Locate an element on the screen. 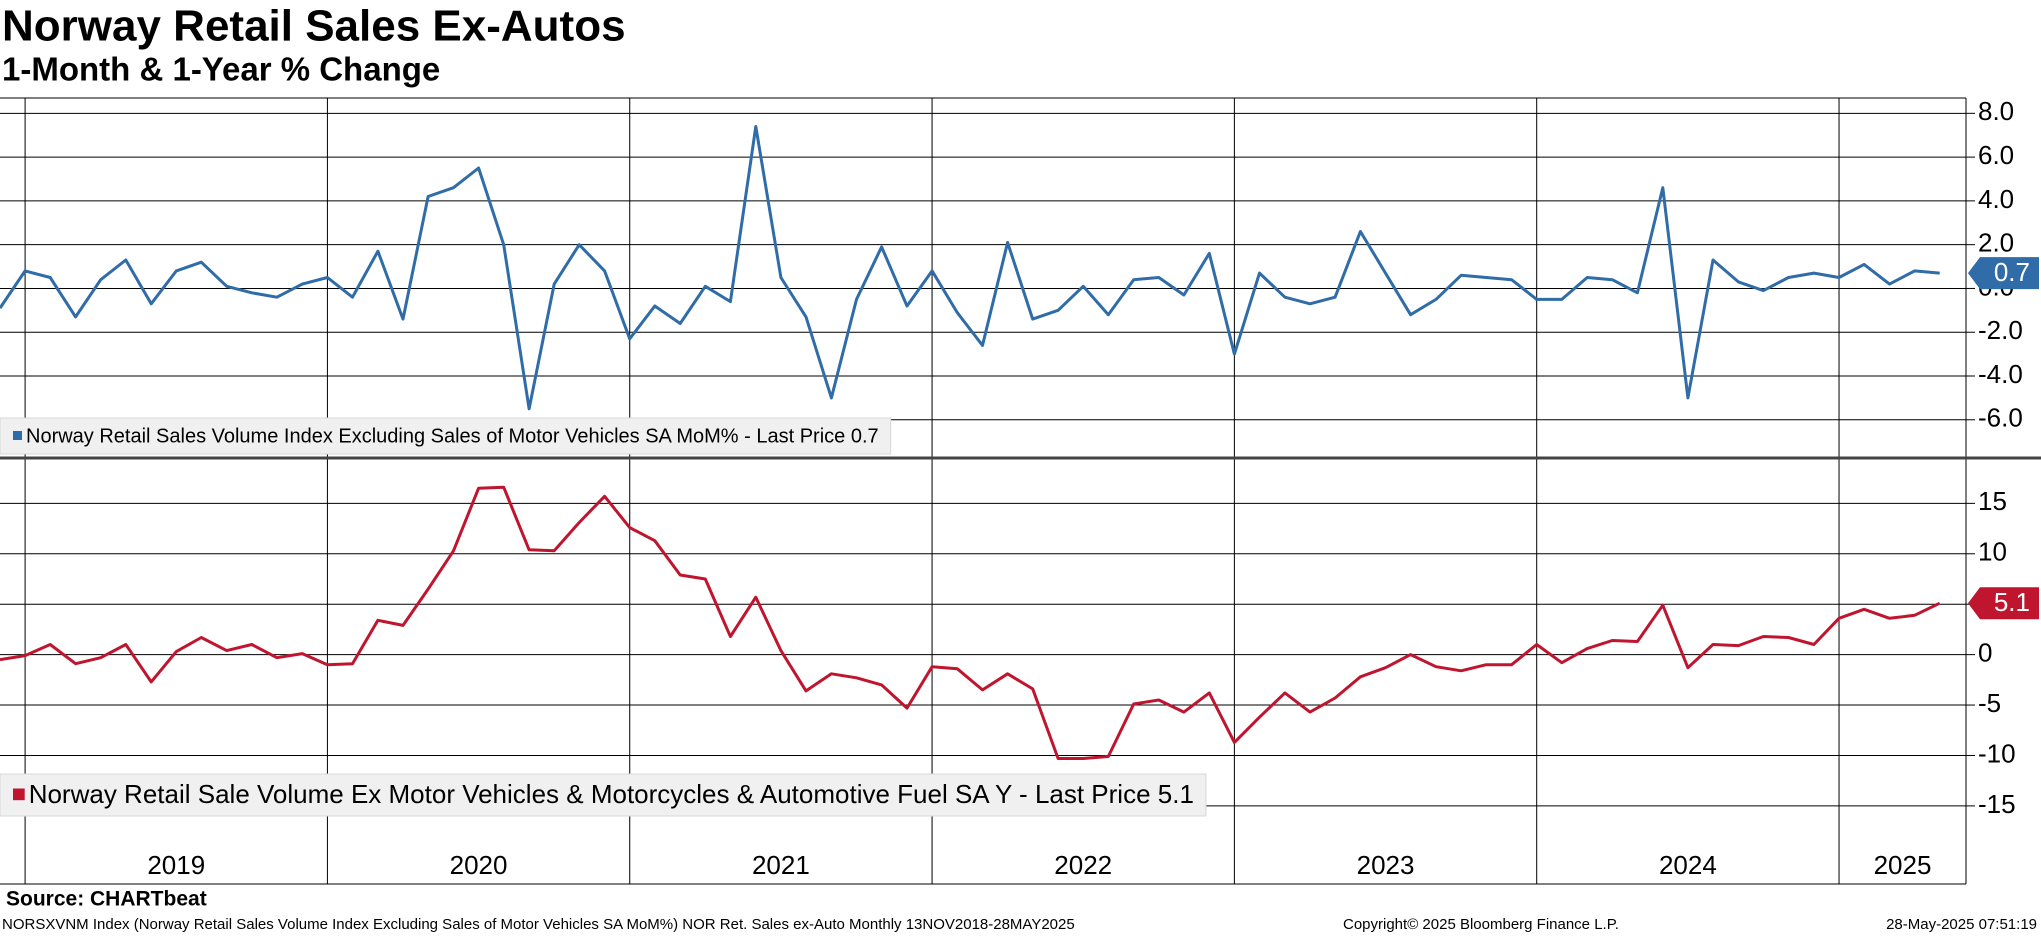 This screenshot has width=2041, height=936. y-tick-label: -6.0 is located at coordinates (2000, 418).